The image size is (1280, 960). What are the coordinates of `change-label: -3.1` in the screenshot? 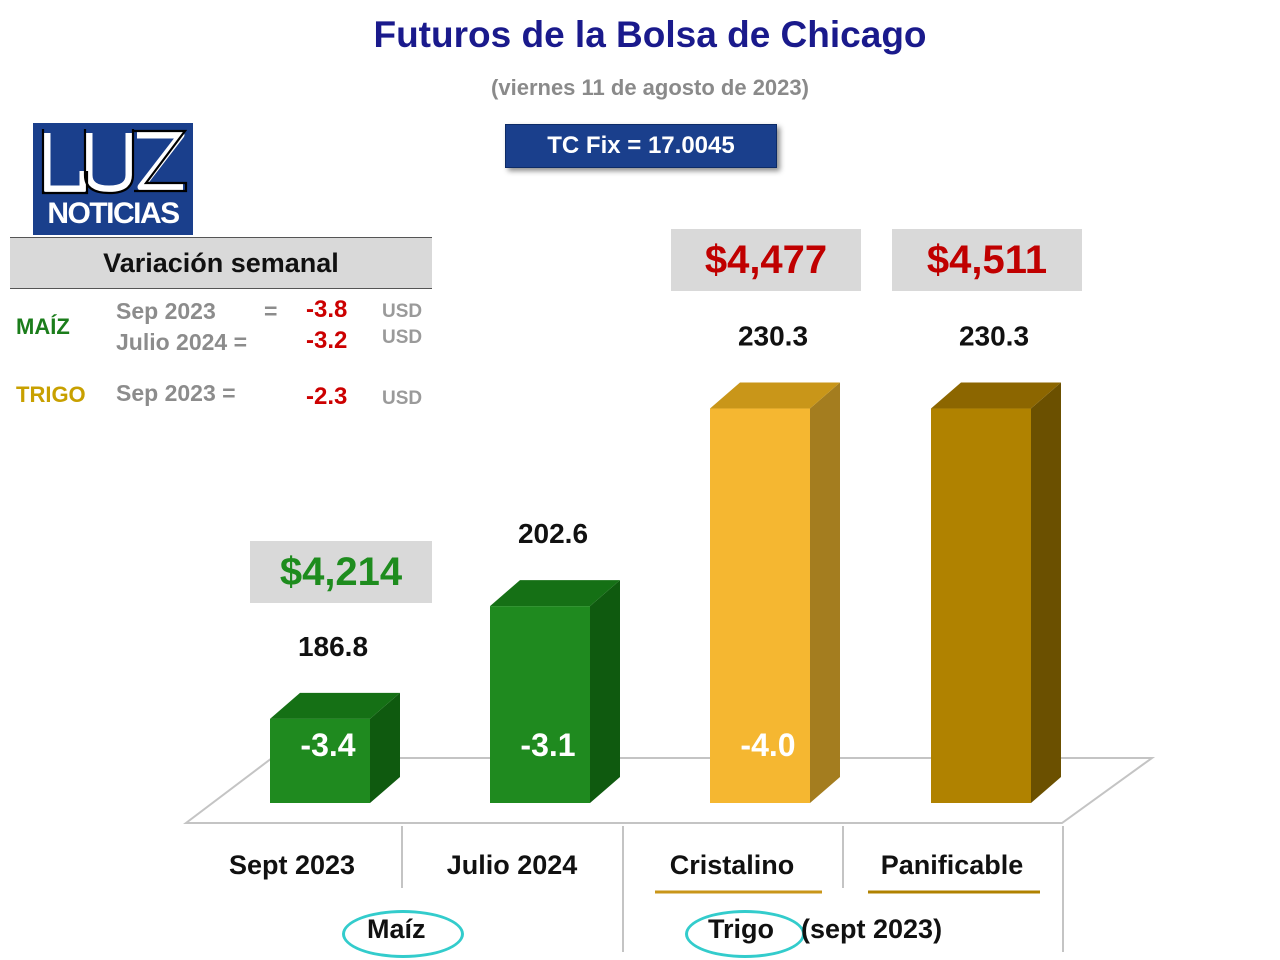 It's located at (547, 745).